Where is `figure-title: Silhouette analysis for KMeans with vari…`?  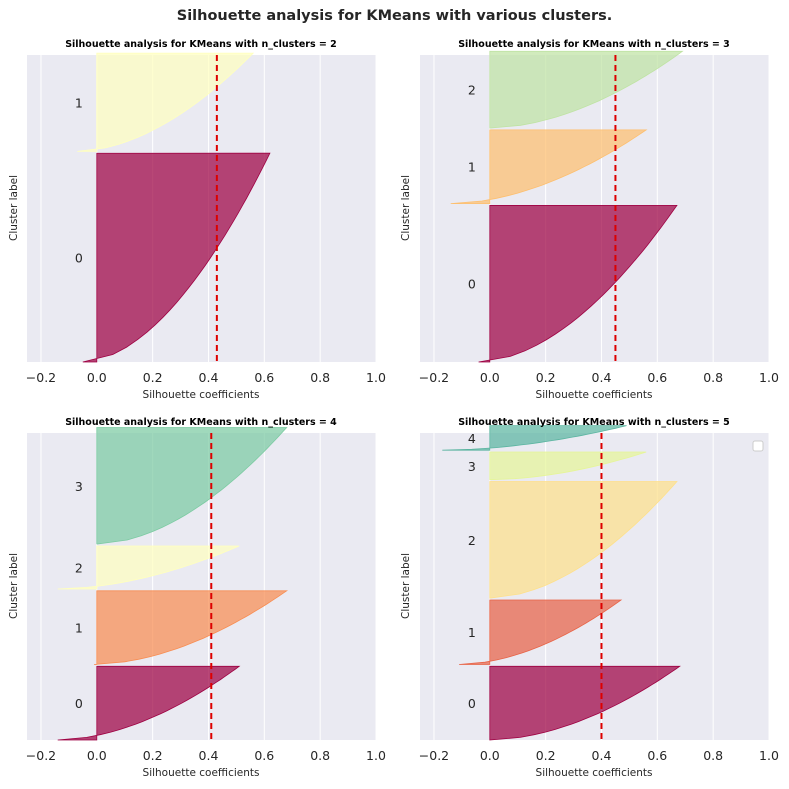
figure-title: Silhouette analysis for KMeans with vari… is located at coordinates (394, 16).